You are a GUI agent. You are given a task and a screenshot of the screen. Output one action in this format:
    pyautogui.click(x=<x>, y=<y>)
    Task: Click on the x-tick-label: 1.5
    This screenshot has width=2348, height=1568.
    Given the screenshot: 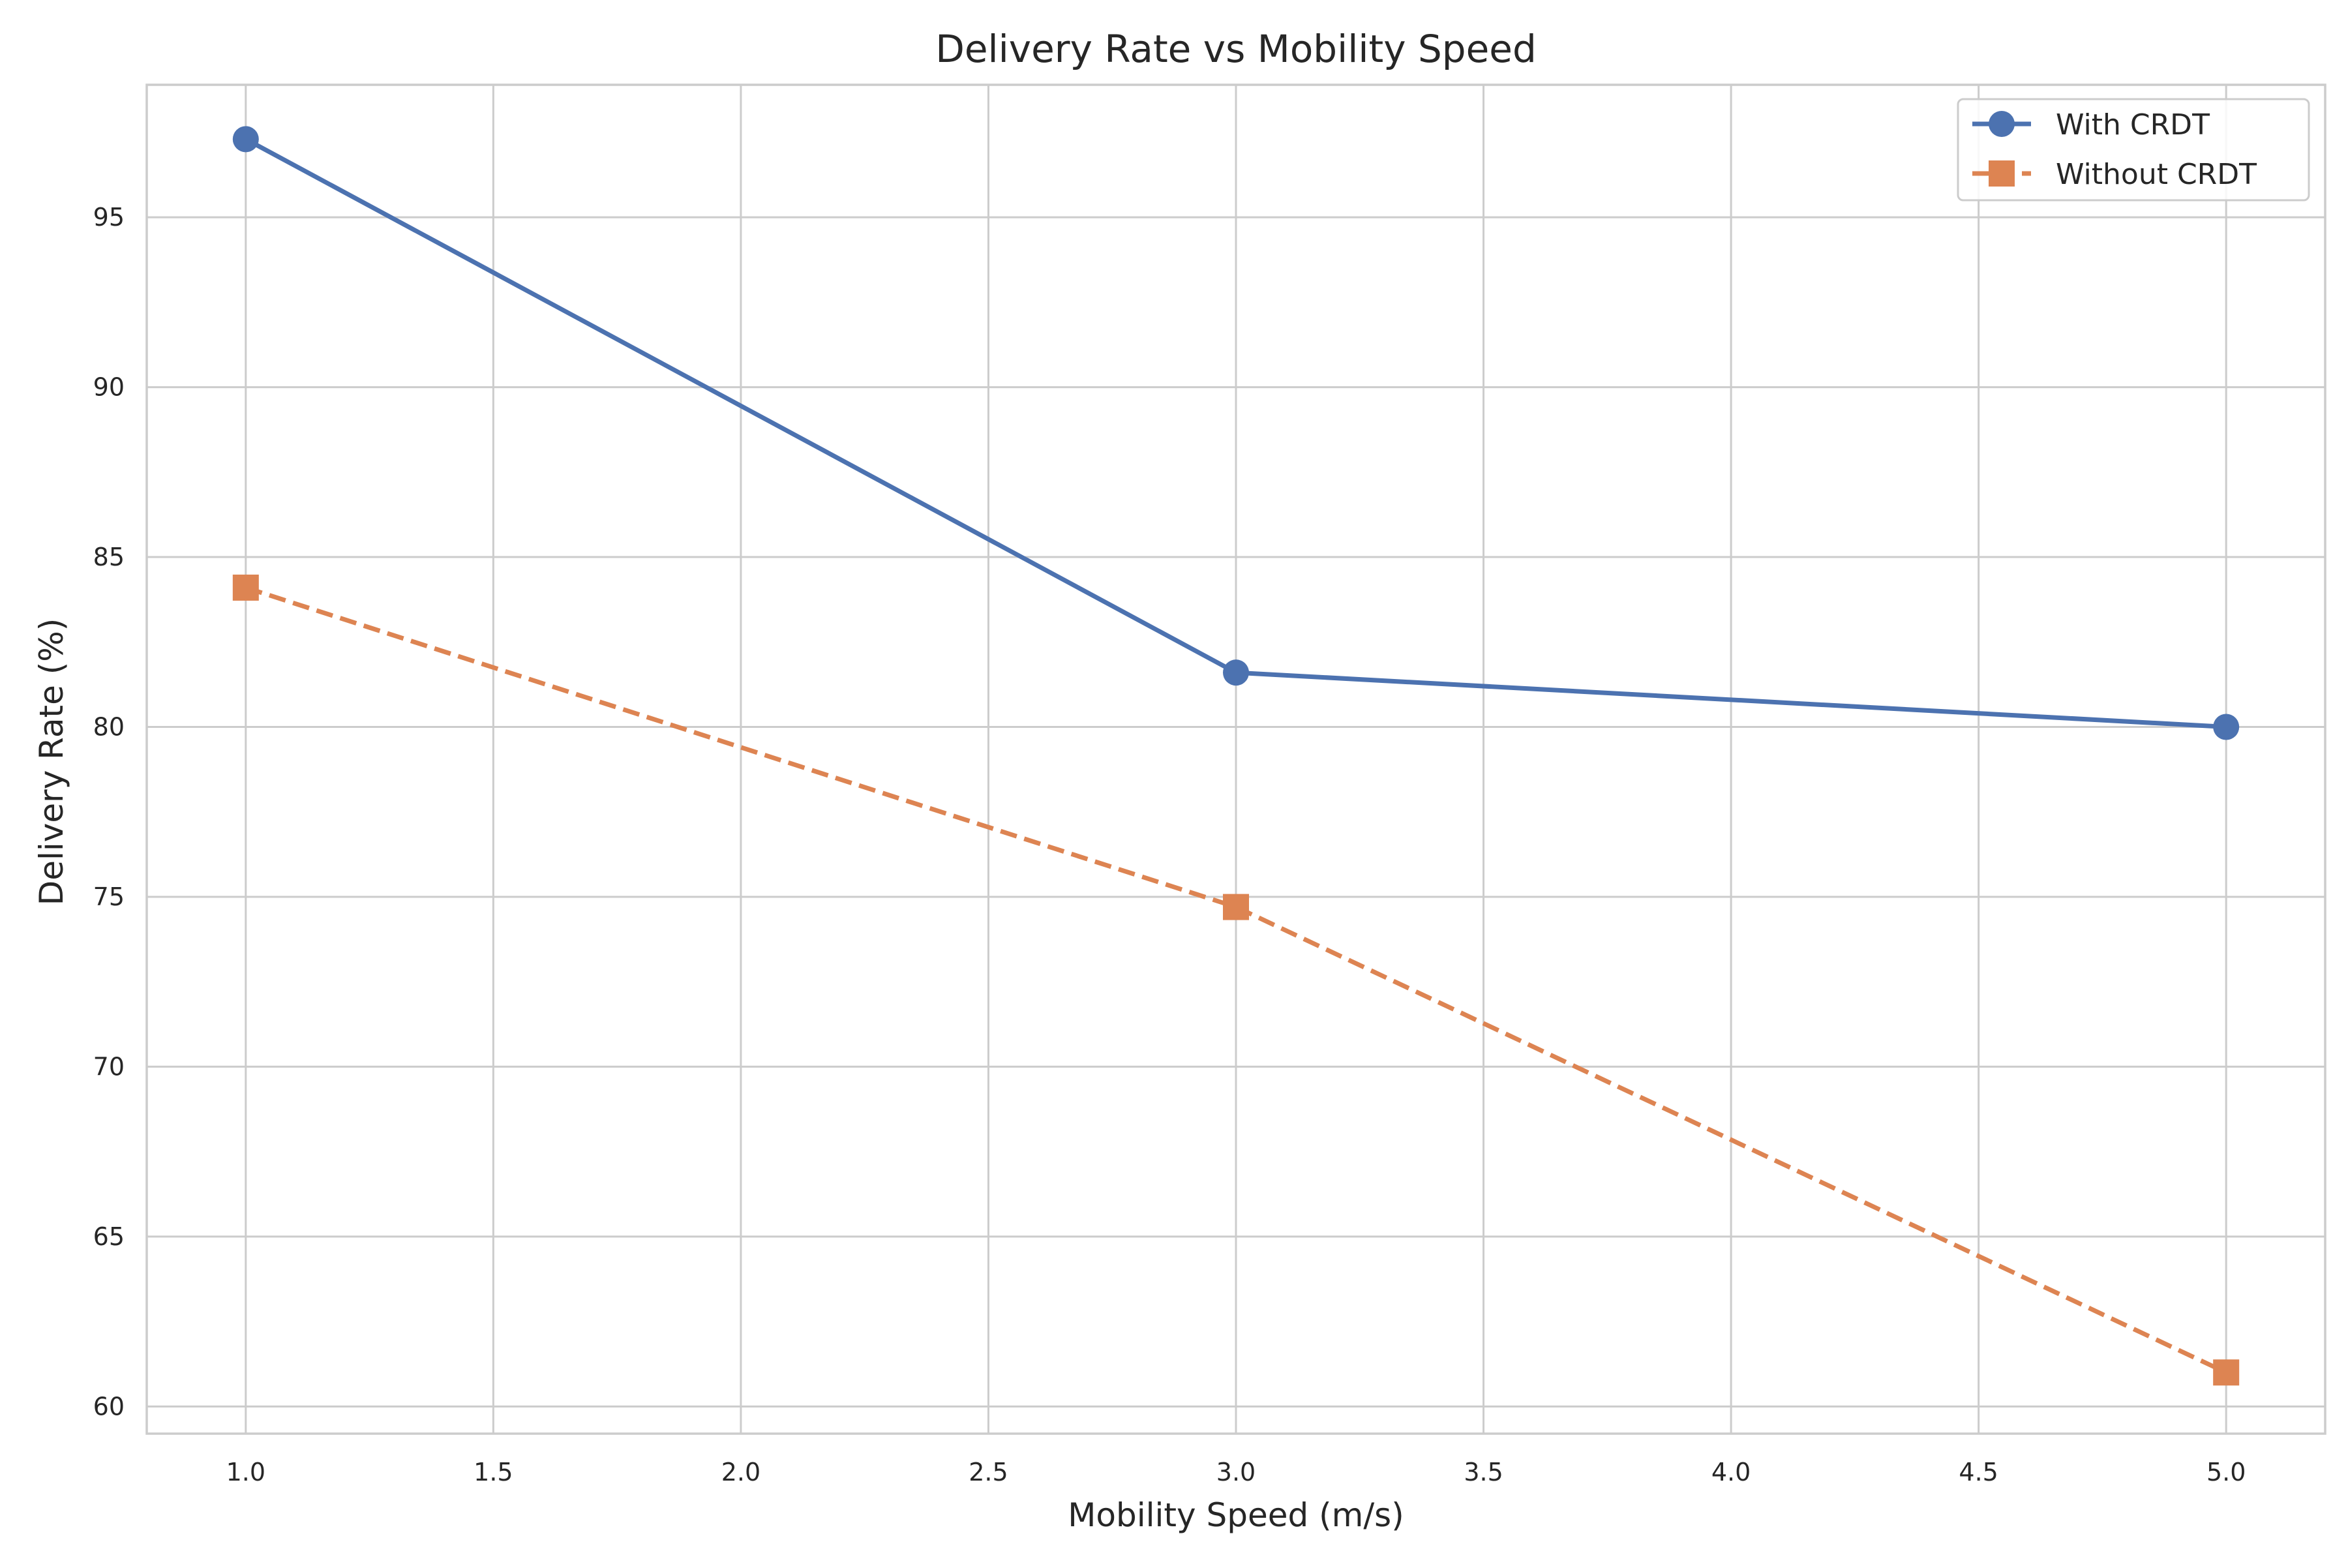 What is the action you would take?
    pyautogui.click(x=494, y=1472)
    